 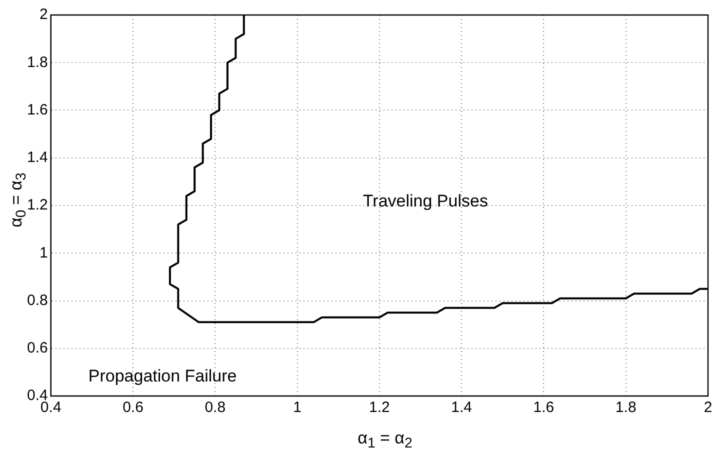 I want to click on y-tick-label: 1.4, so click(x=37, y=157).